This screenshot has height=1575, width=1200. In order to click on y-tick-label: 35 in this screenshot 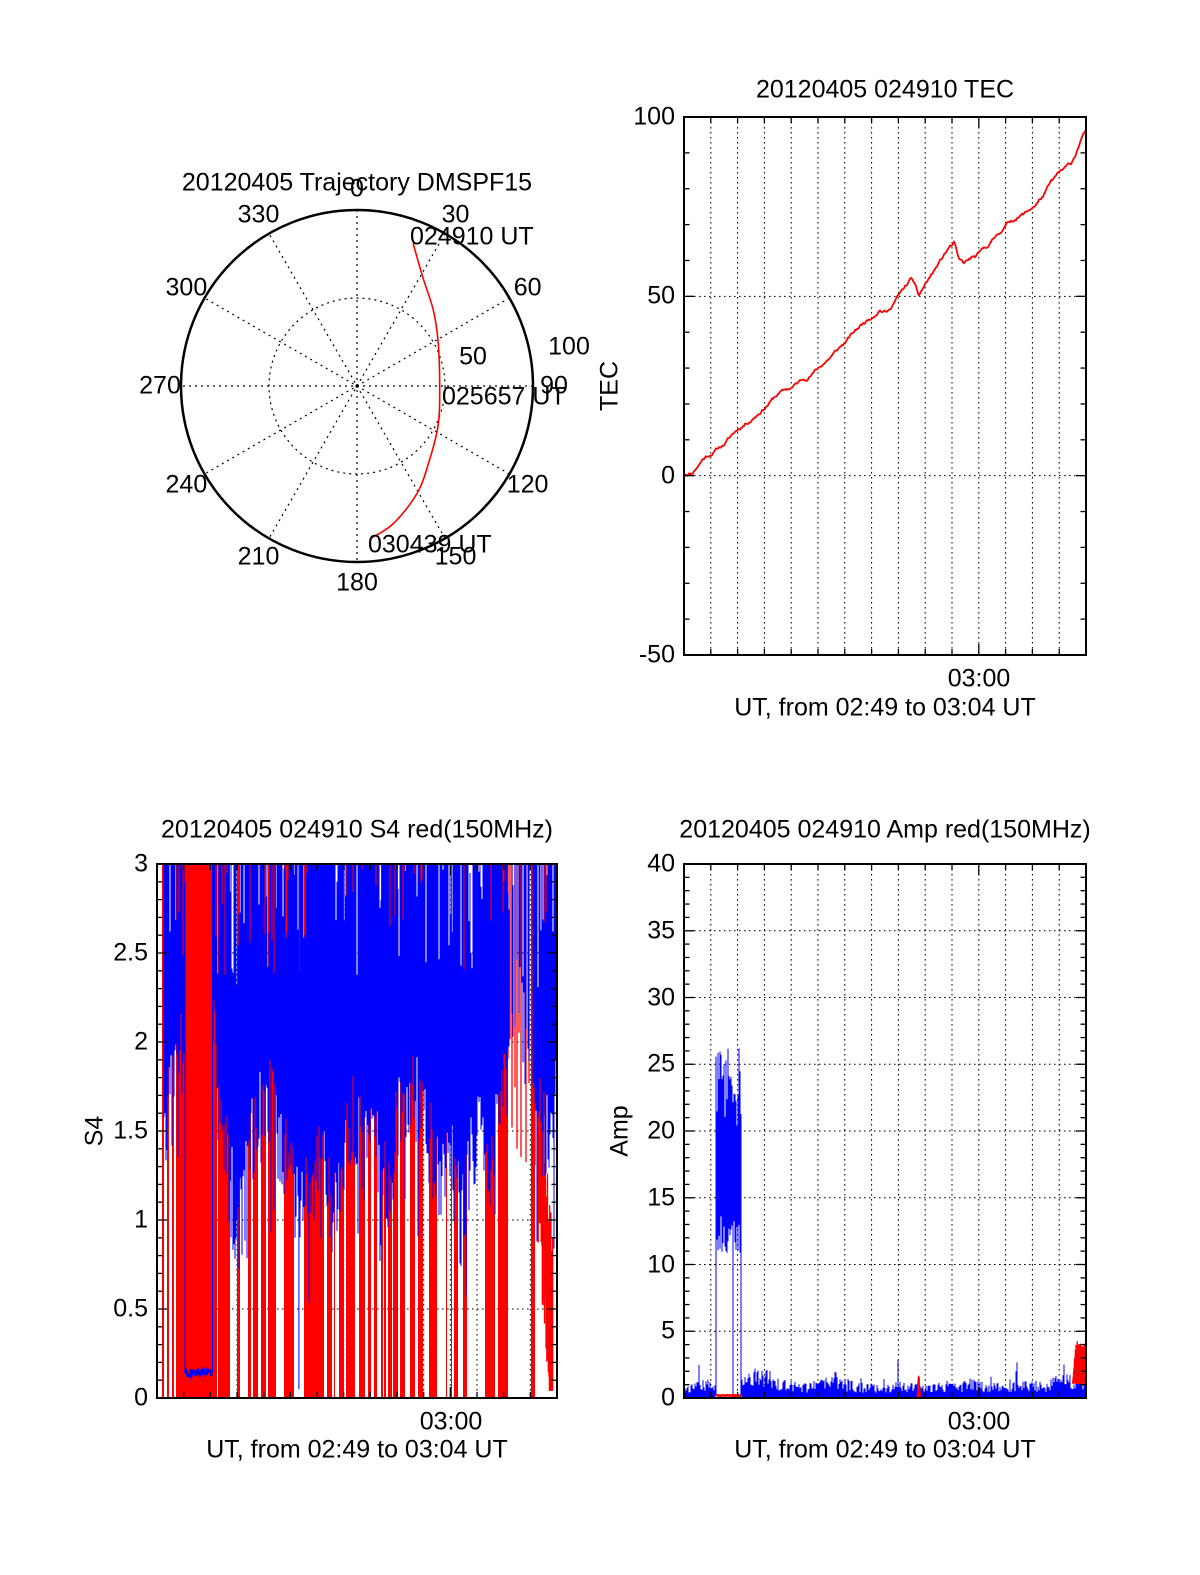, I will do `click(661, 930)`.